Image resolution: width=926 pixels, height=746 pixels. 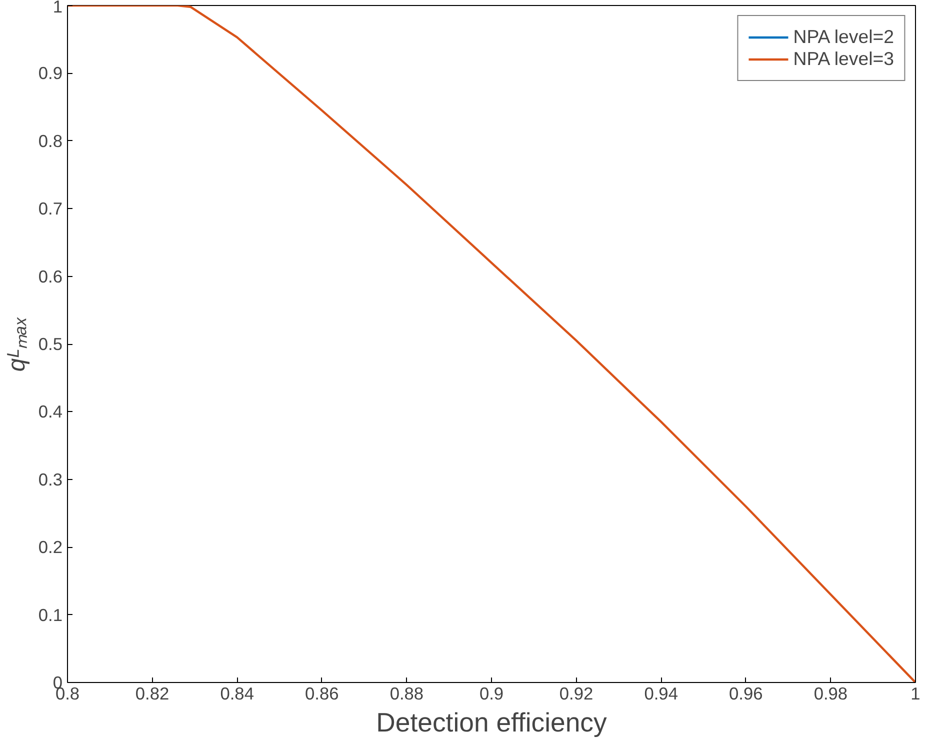 What do you see at coordinates (576, 694) in the screenshot?
I see `x-tick-label: 0.92` at bounding box center [576, 694].